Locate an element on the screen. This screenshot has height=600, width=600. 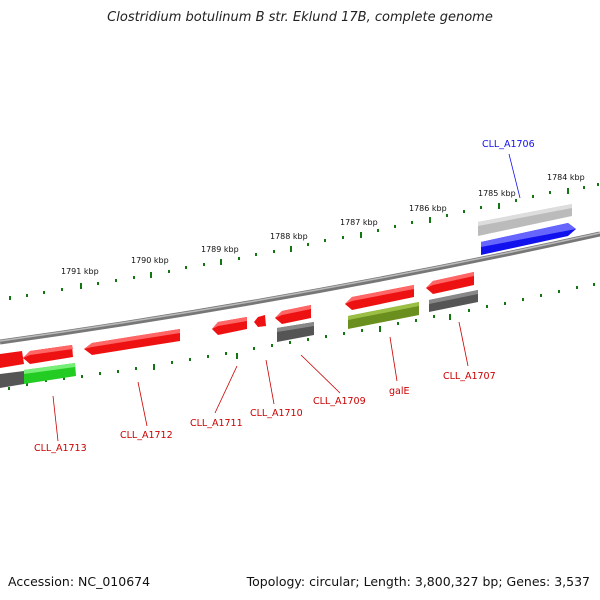
accession-text: Accession: NC_010674 is located at coordinates (79, 581).